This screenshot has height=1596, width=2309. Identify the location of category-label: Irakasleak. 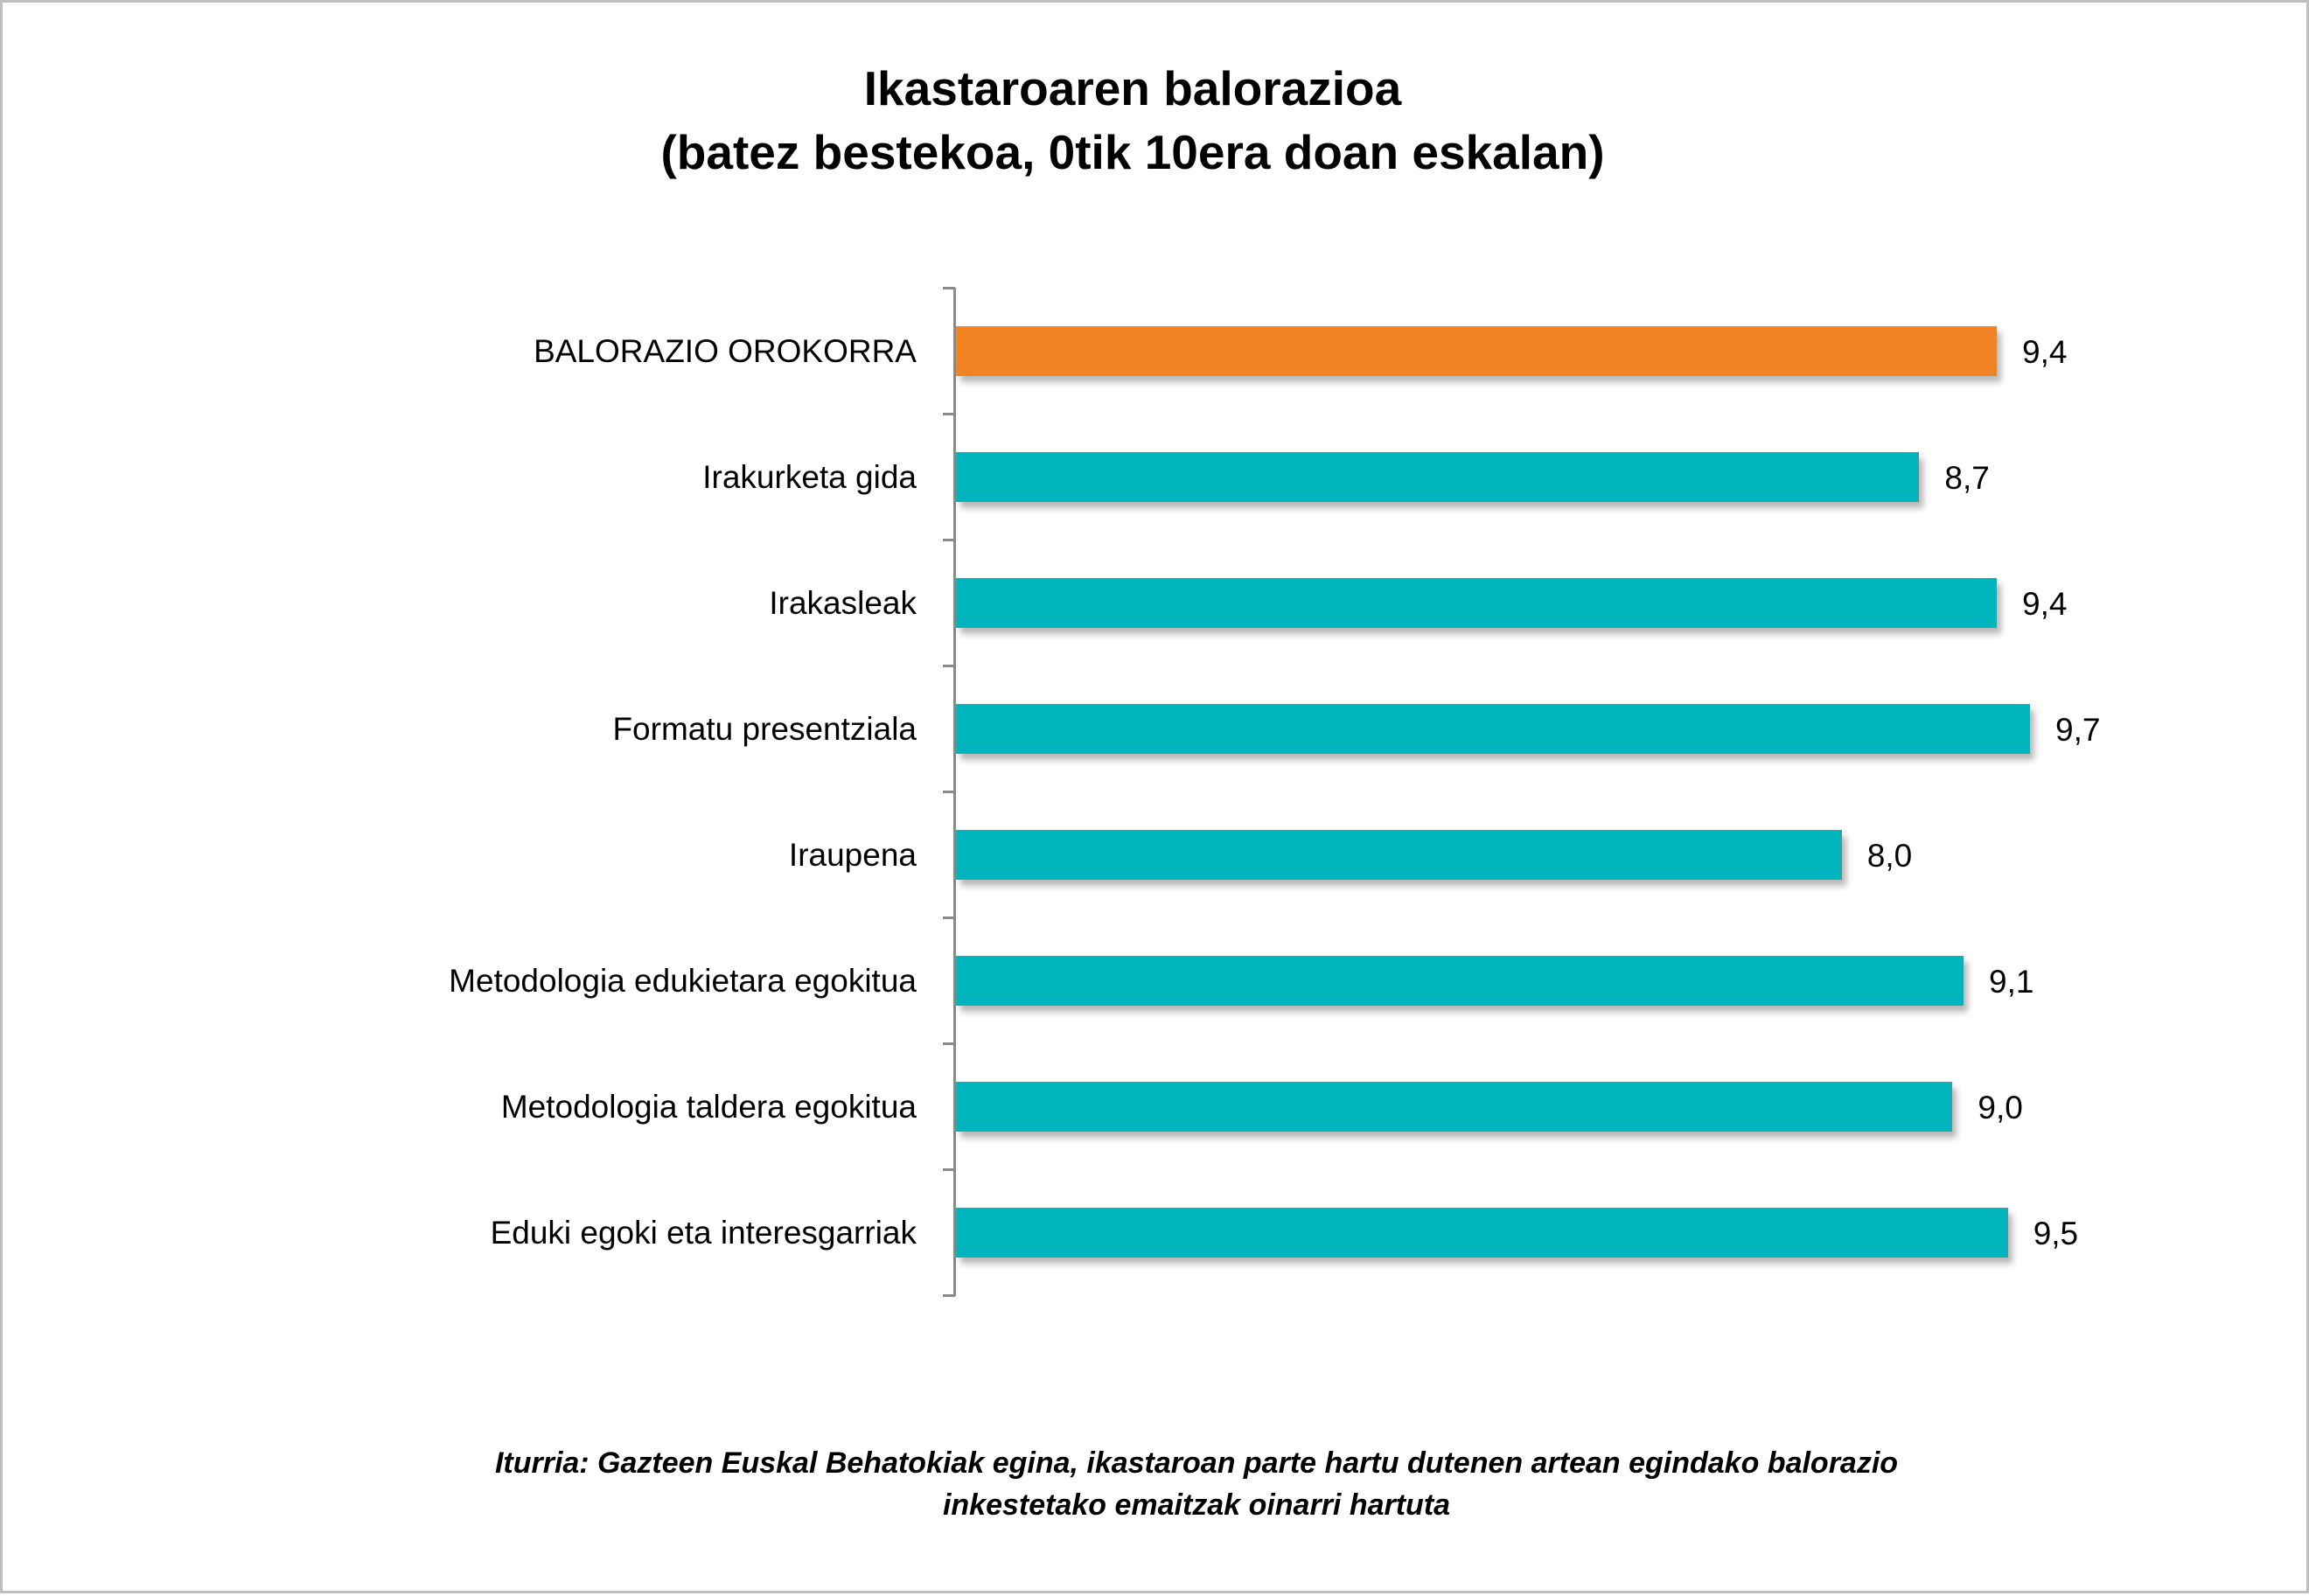
(843, 603).